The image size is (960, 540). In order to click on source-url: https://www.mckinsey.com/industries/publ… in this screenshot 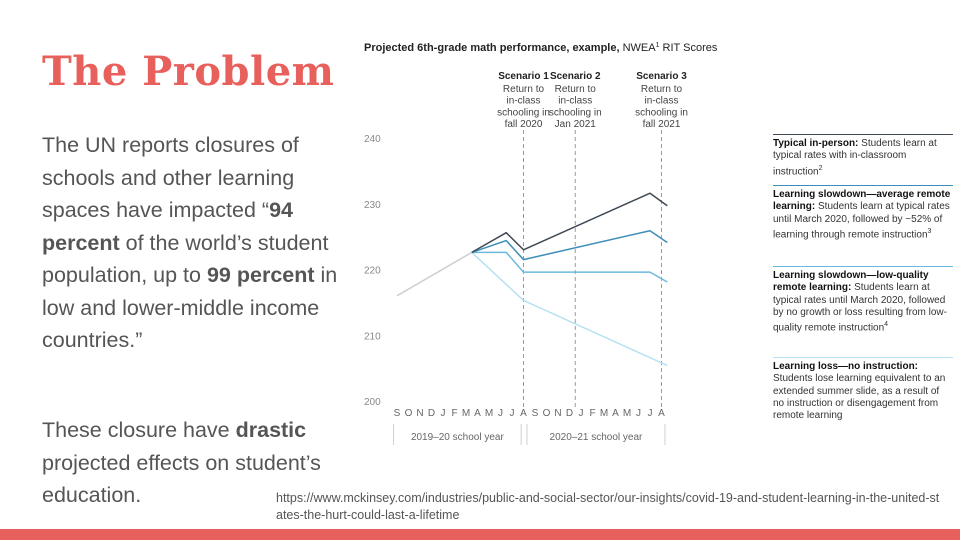, I will do `click(608, 506)`.